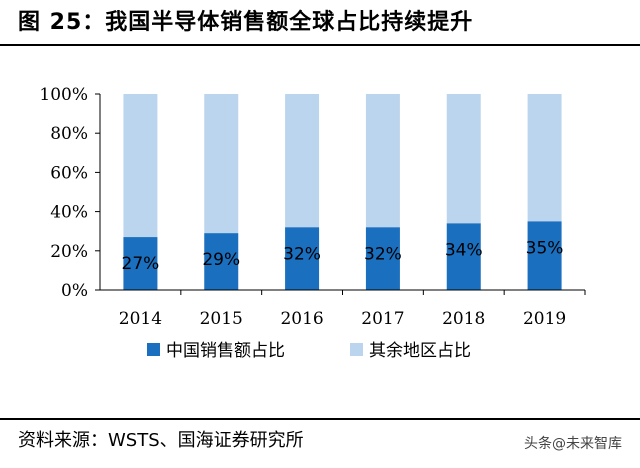 Image resolution: width=640 pixels, height=468 pixels. I want to click on y-axis: 0% 20% 40% 60% 80% 100%, so click(70, 193).